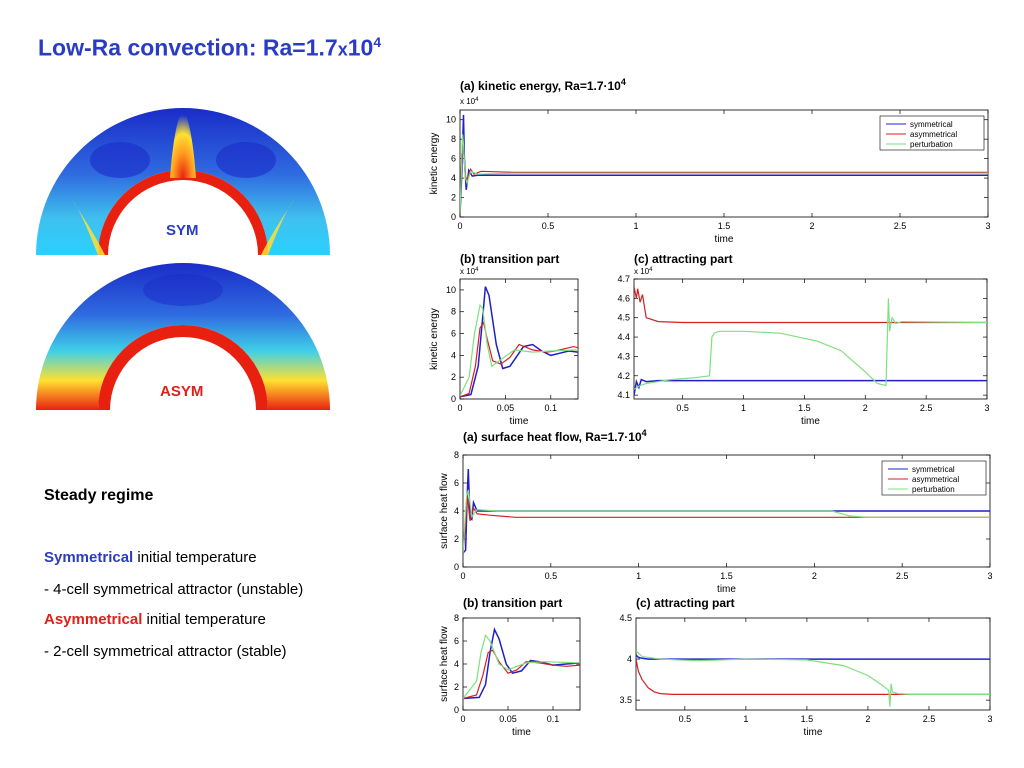 This screenshot has width=1024, height=768. I want to click on y-tick-label: 4.6, so click(623, 298).